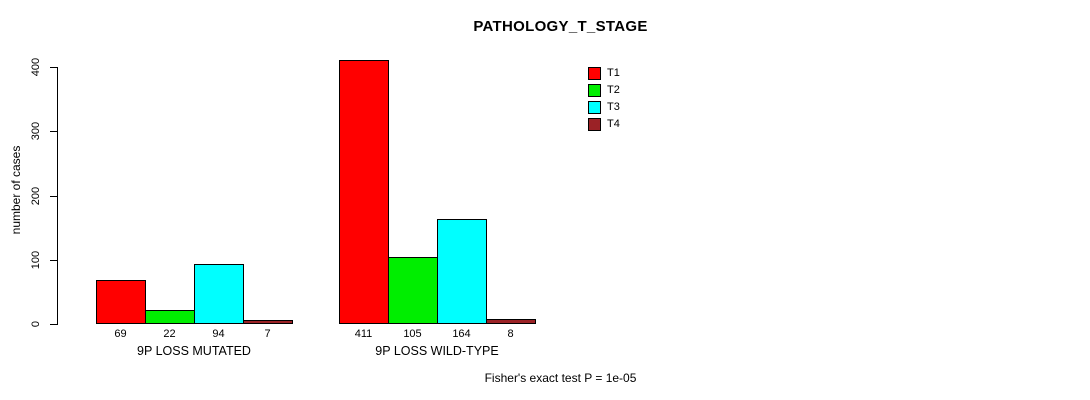 This screenshot has height=400, width=1090. Describe the element at coordinates (120, 334) in the screenshot. I see `bar-value-label: 69` at that location.